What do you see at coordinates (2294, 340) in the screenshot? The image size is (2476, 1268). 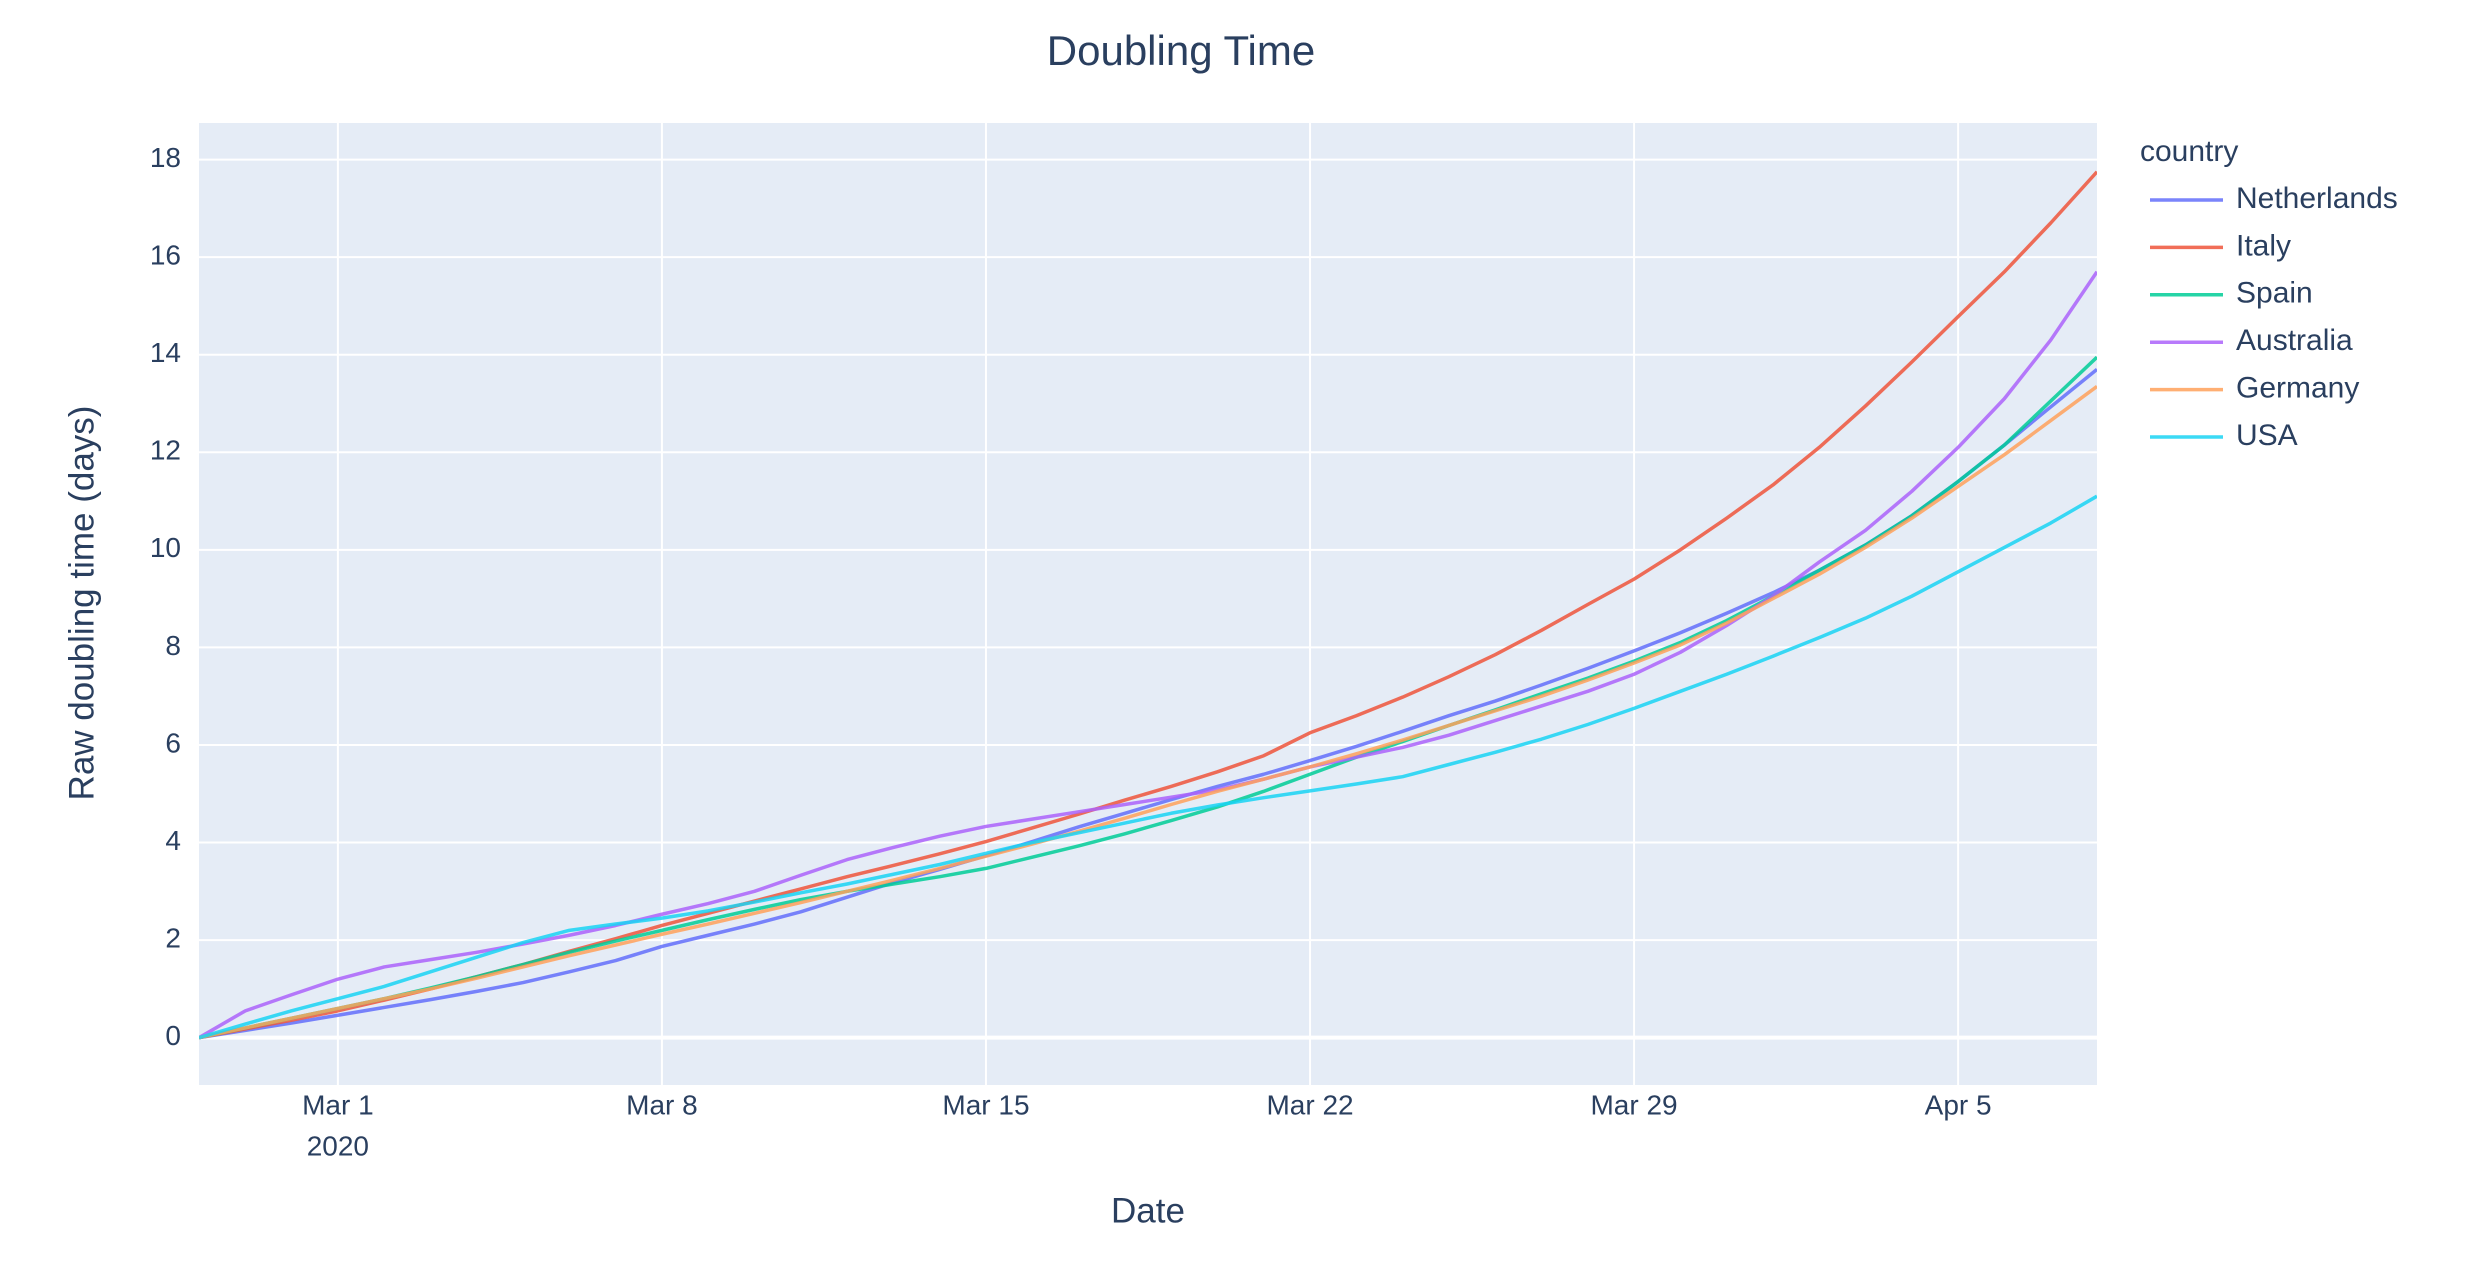 I see `legend-label: Australia` at bounding box center [2294, 340].